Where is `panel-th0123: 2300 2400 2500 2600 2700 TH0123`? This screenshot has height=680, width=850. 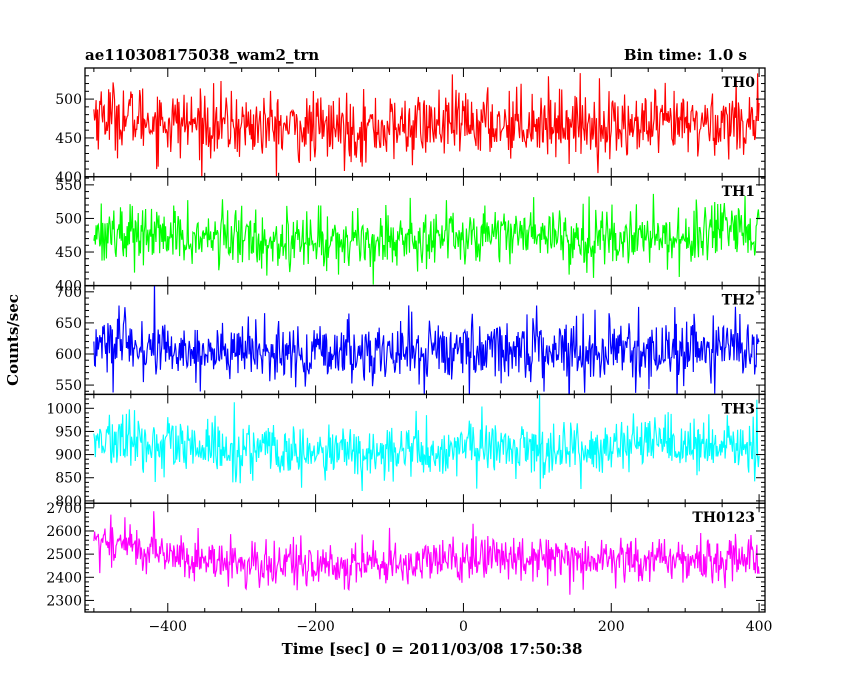
panel-th0123: 2300 2400 2500 2600 2700 TH0123 is located at coordinates (406, 557).